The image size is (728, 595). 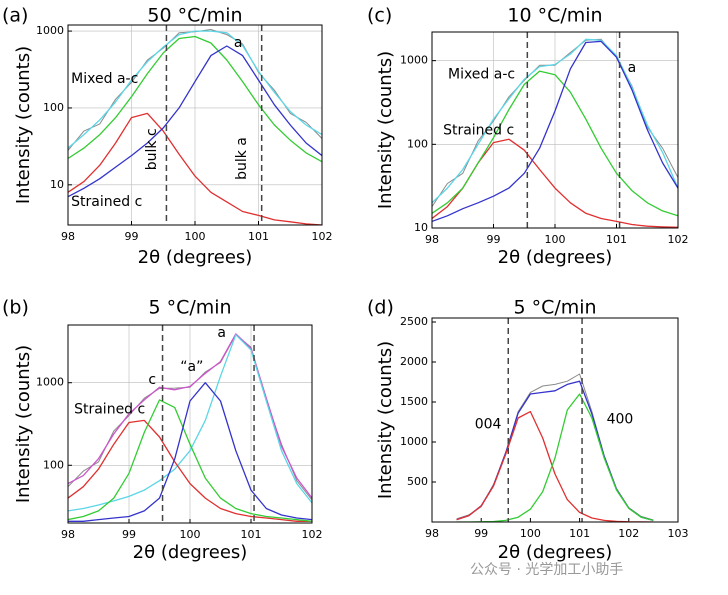 What do you see at coordinates (620, 420) in the screenshot?
I see `annotation: 400` at bounding box center [620, 420].